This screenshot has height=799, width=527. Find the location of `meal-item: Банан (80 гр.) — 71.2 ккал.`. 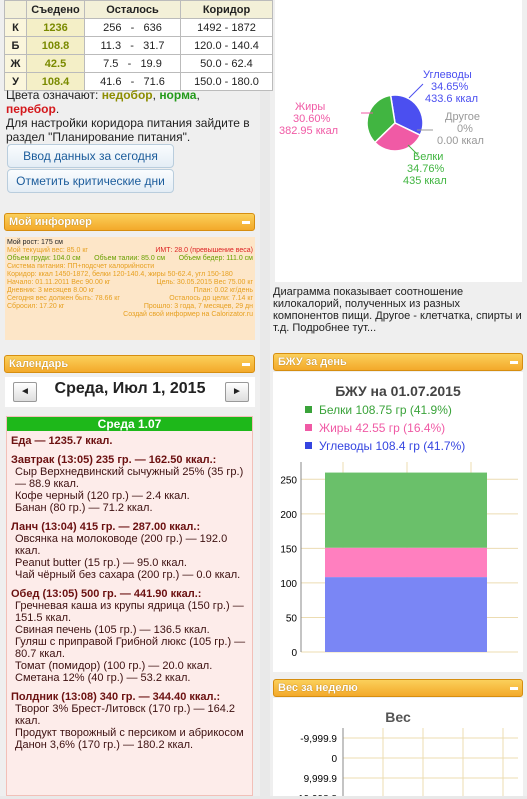

meal-item: Банан (80 гр.) — 71.2 ккал. is located at coordinates (84, 508).